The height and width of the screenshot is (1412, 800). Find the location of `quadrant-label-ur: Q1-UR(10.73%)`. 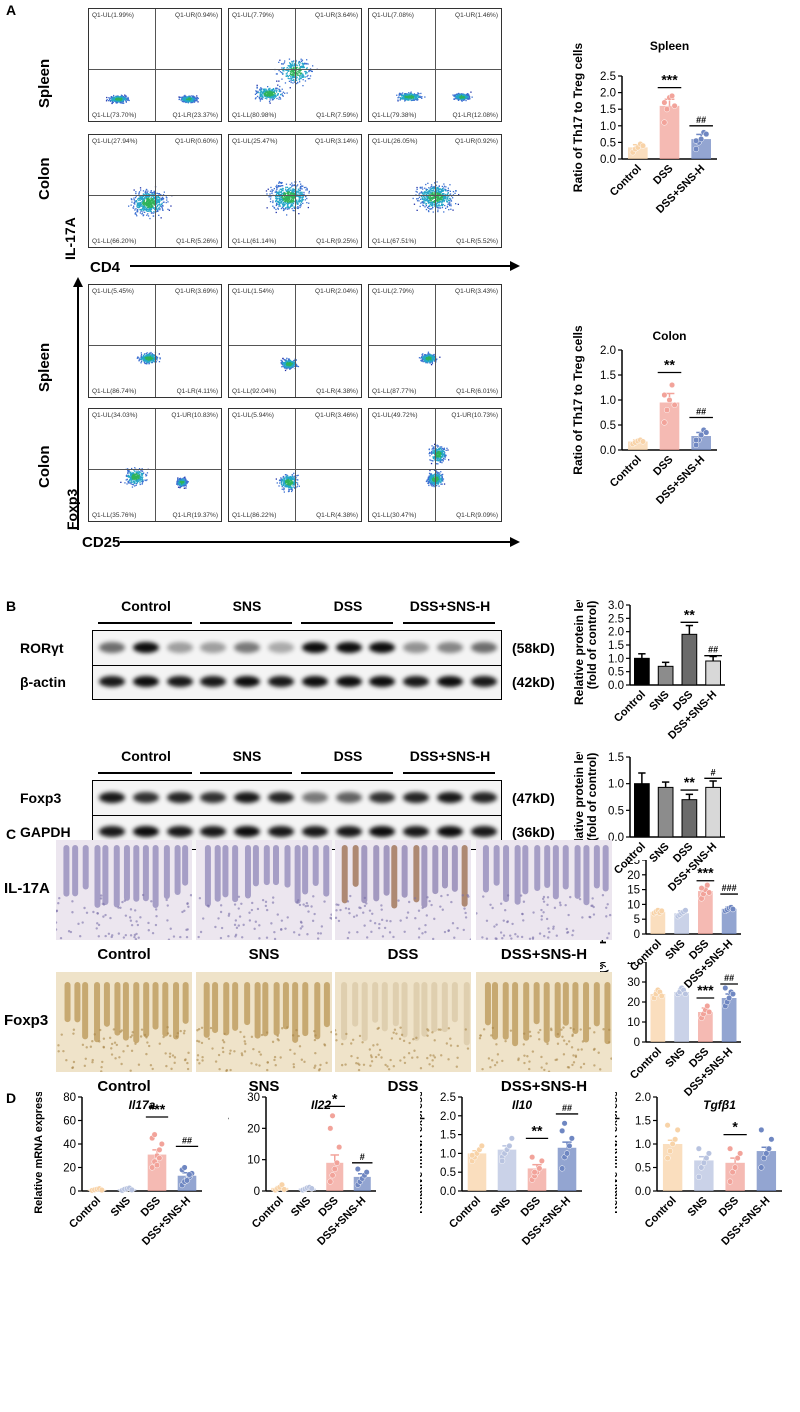

quadrant-label-ur: Q1-UR(10.73%) is located at coordinates (474, 415).